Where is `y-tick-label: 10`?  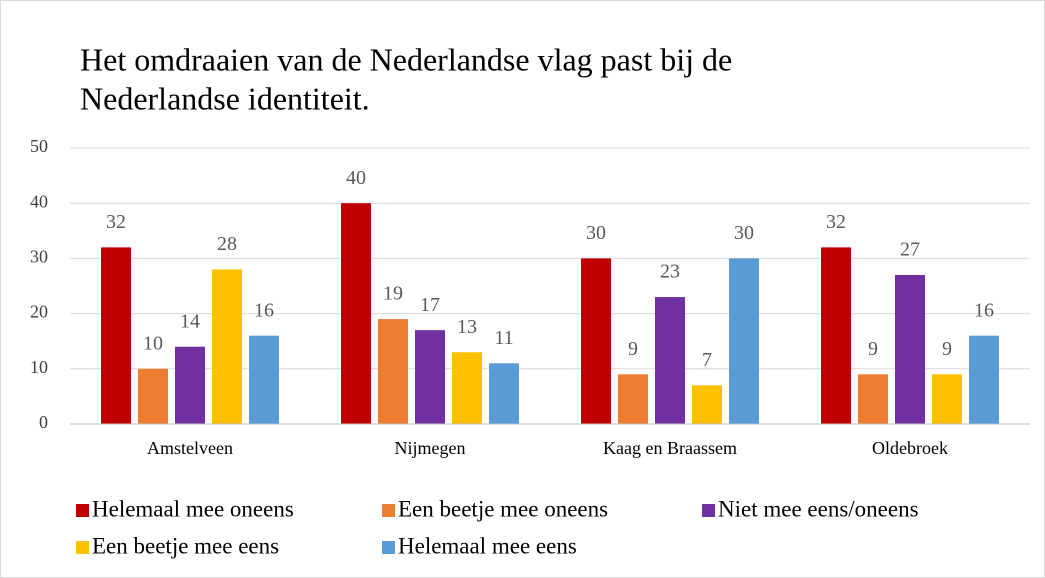
y-tick-label: 10 is located at coordinates (39, 367).